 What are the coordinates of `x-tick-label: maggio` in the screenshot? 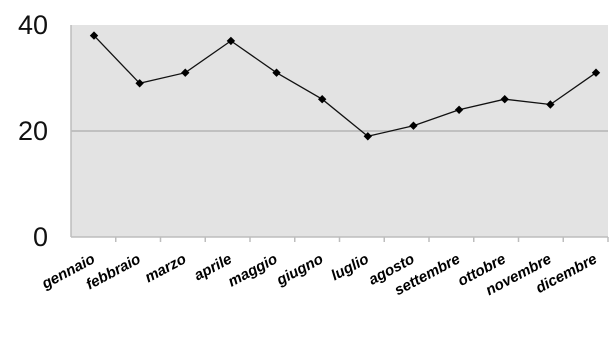 It's located at (252, 271).